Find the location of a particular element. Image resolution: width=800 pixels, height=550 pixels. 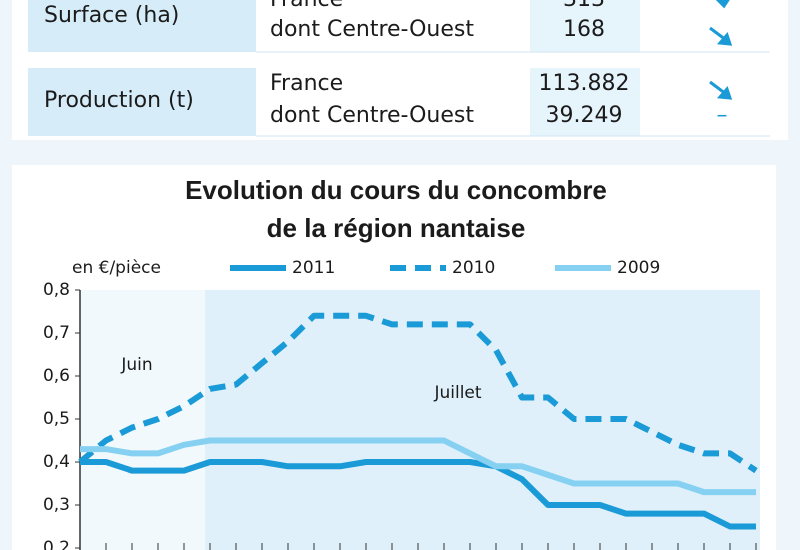

y-tick-label: 0,5 is located at coordinates (56, 419).